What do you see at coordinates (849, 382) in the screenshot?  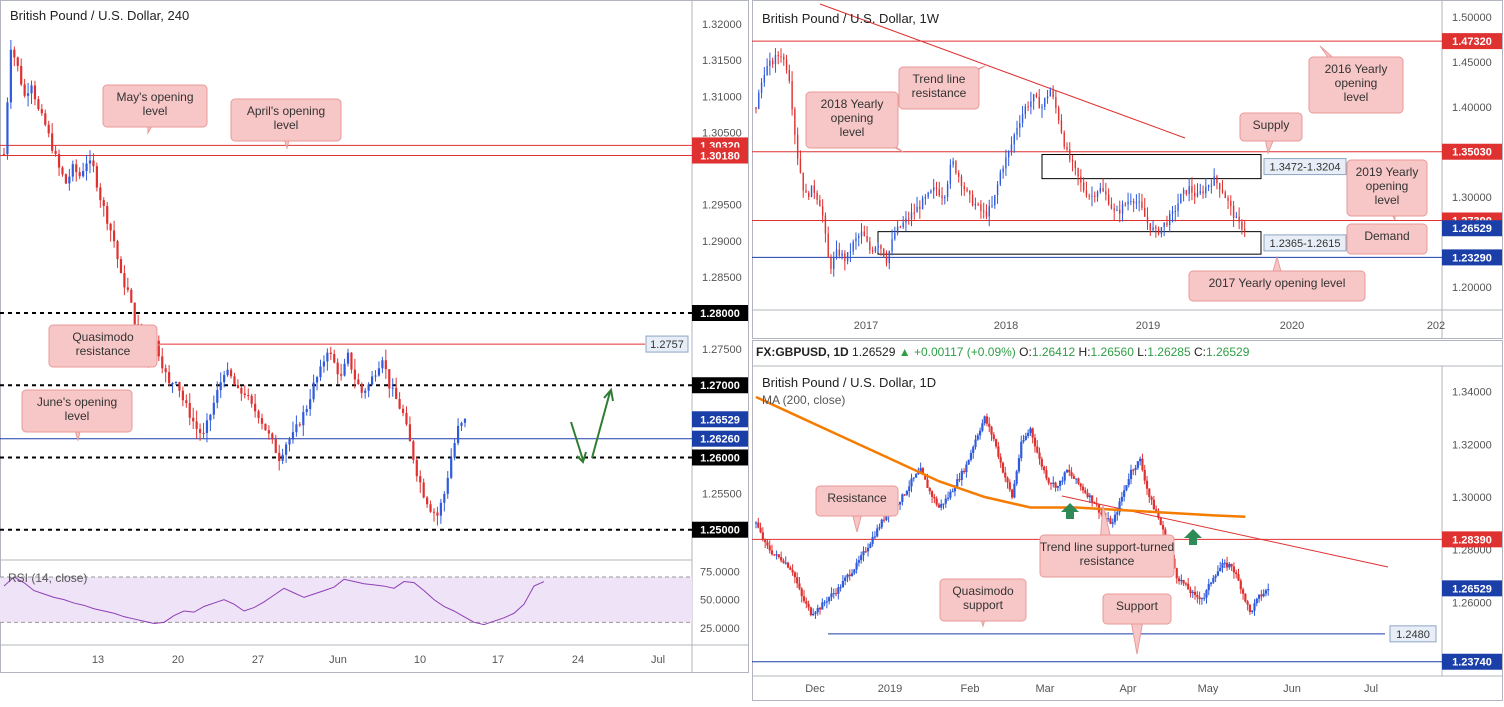 I see `chart-title-daily: British Pound / U.S. Dollar, 1D` at bounding box center [849, 382].